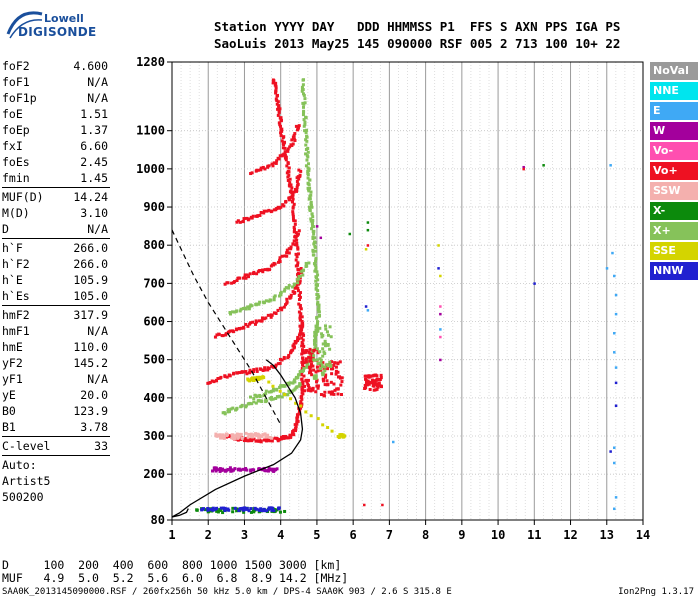  What do you see at coordinates (12, 146) in the screenshot?
I see `param-key: fxI` at bounding box center [12, 146].